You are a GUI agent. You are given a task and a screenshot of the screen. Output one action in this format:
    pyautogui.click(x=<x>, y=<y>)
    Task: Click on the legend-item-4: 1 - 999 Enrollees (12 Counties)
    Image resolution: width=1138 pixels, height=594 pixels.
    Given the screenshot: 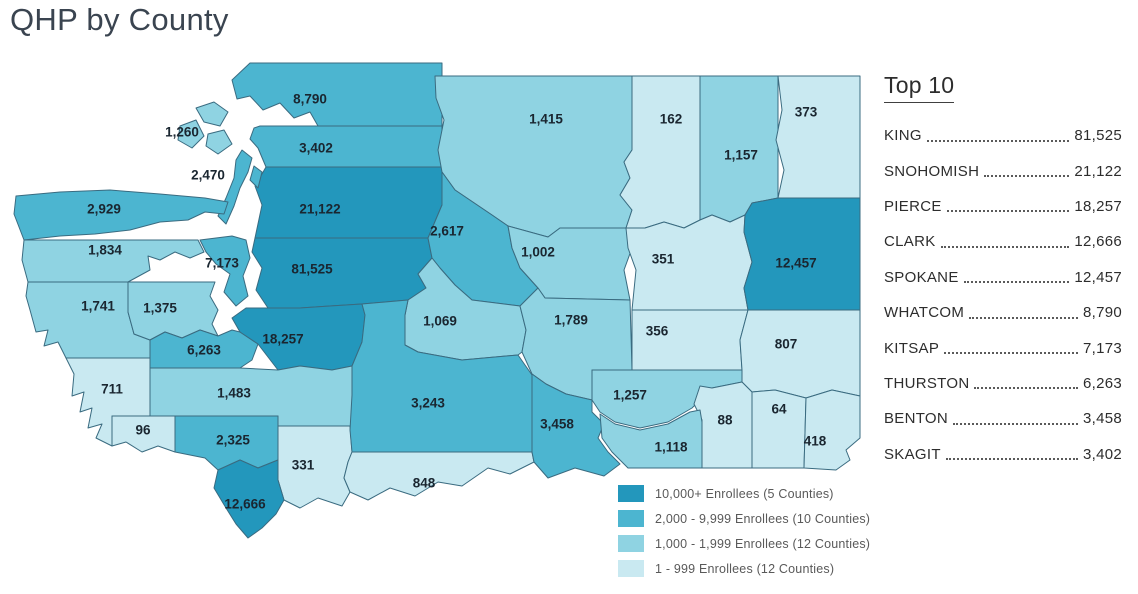 What is the action you would take?
    pyautogui.click(x=744, y=568)
    